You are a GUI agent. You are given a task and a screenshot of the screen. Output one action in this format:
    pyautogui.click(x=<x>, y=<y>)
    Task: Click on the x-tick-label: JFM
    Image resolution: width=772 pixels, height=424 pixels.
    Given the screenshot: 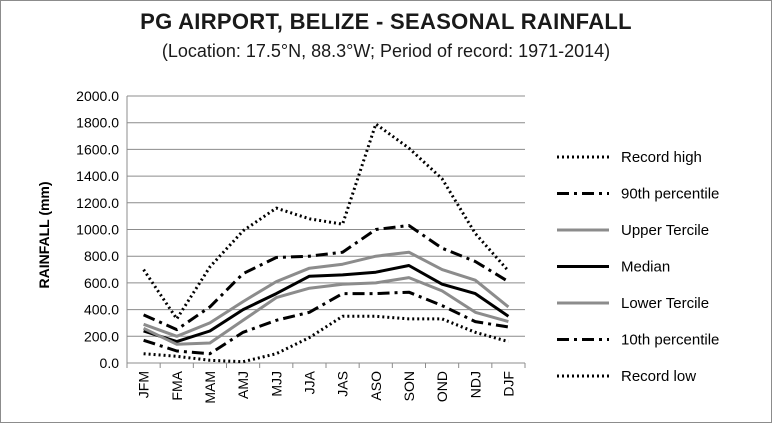 What is the action you would take?
    pyautogui.click(x=144, y=384)
    